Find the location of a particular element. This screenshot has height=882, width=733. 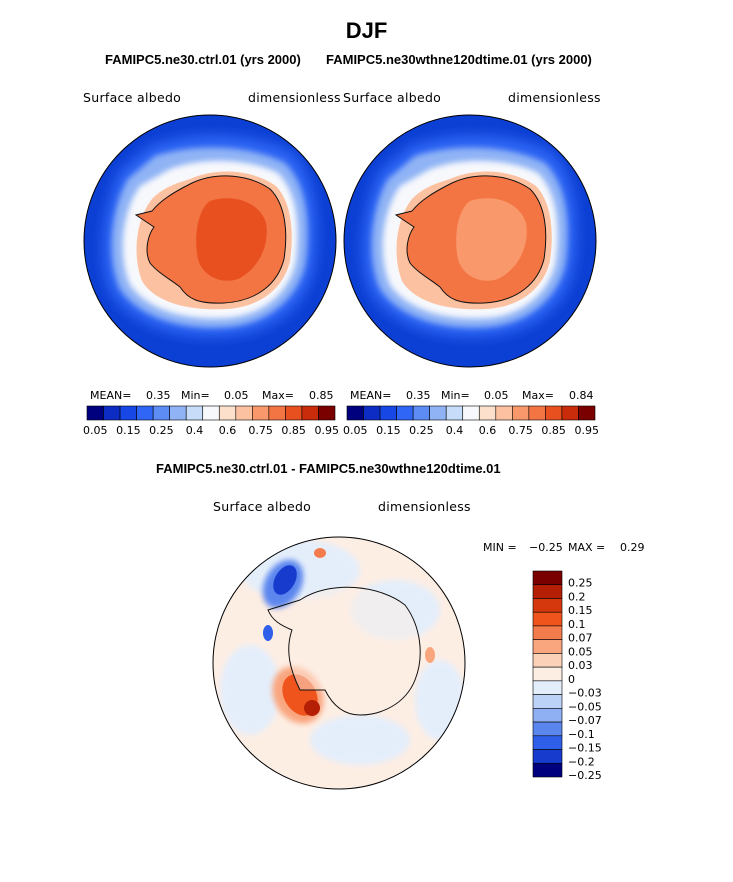

diff-colorbar-tick-label: 0.03 is located at coordinates (580, 665).